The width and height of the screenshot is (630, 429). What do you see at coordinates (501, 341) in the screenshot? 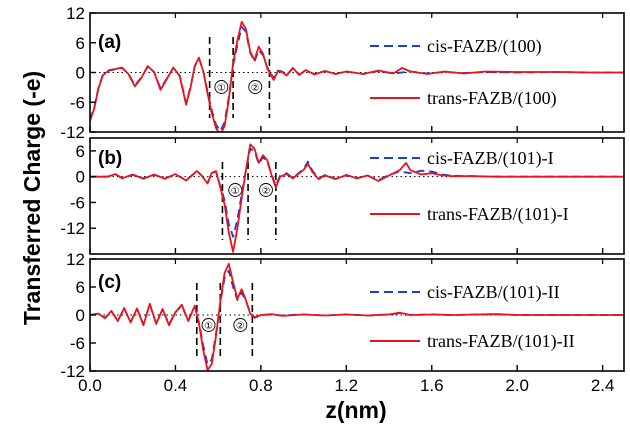
I see `legend-label-trans: trans-FAZB/(101)-II` at bounding box center [501, 341].